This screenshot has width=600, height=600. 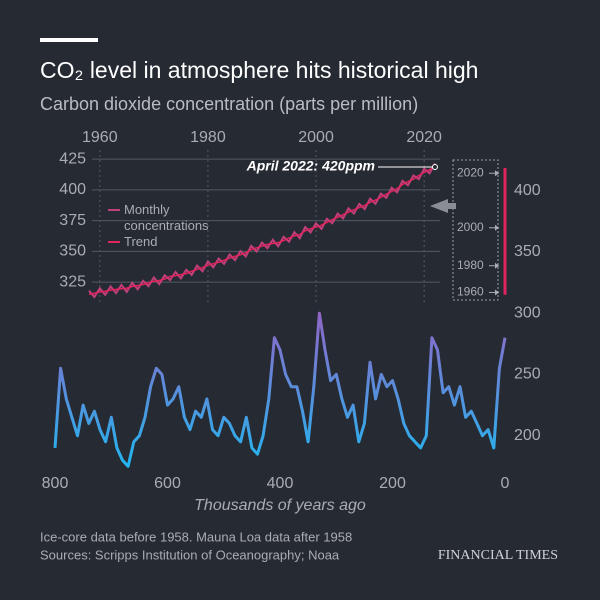 What do you see at coordinates (69, 40) in the screenshot?
I see `title-bar` at bounding box center [69, 40].